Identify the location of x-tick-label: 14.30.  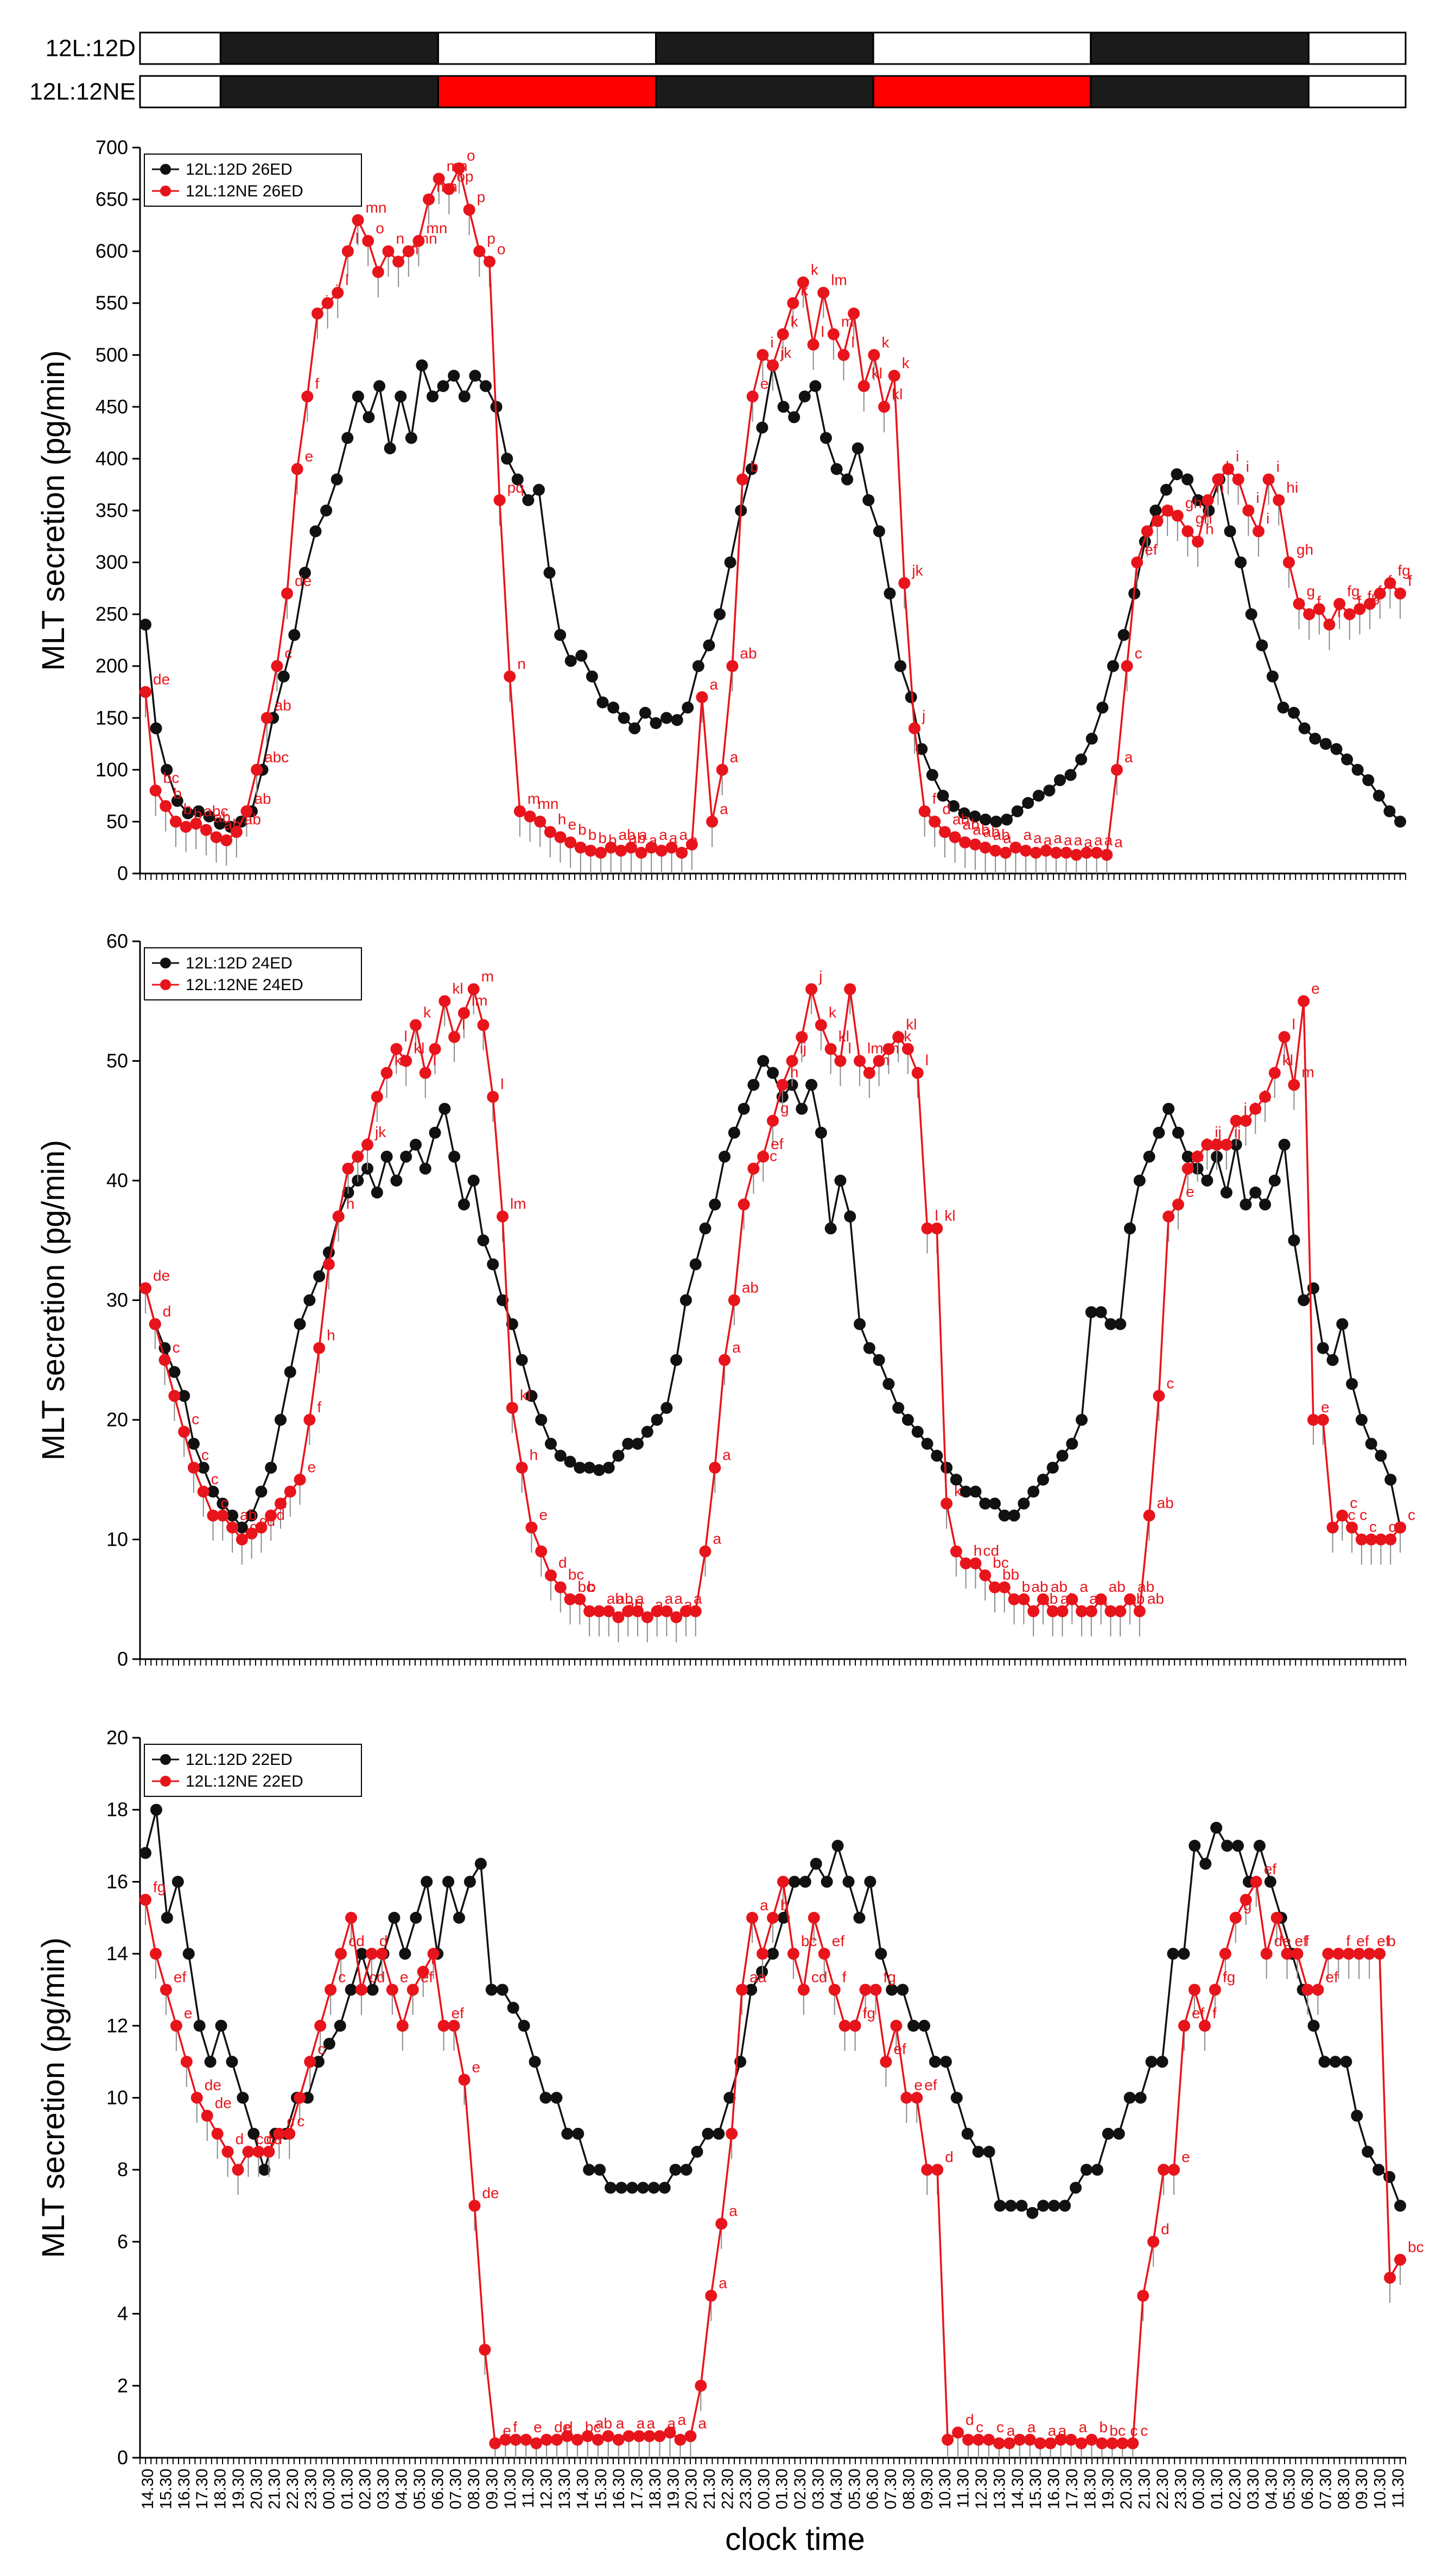
(1018, 2489).